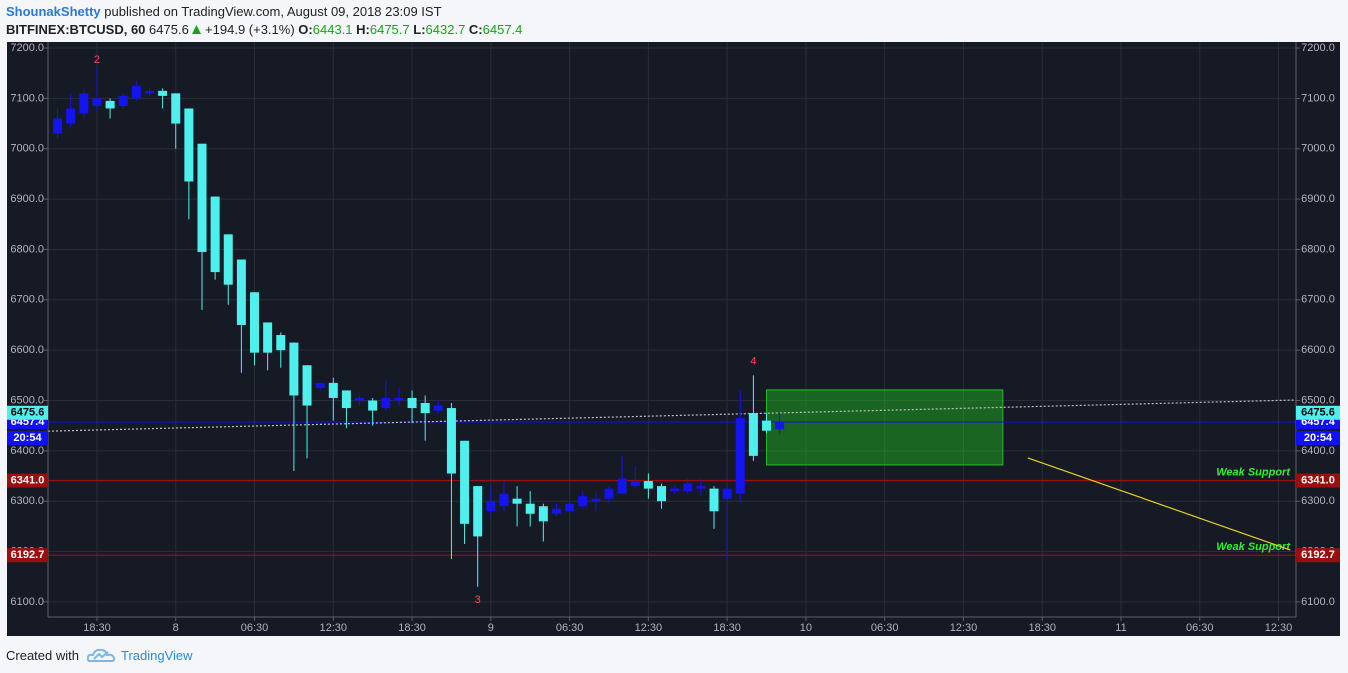 This screenshot has width=1348, height=673. What do you see at coordinates (27, 149) in the screenshot?
I see `y-tick-label: 7000.0` at bounding box center [27, 149].